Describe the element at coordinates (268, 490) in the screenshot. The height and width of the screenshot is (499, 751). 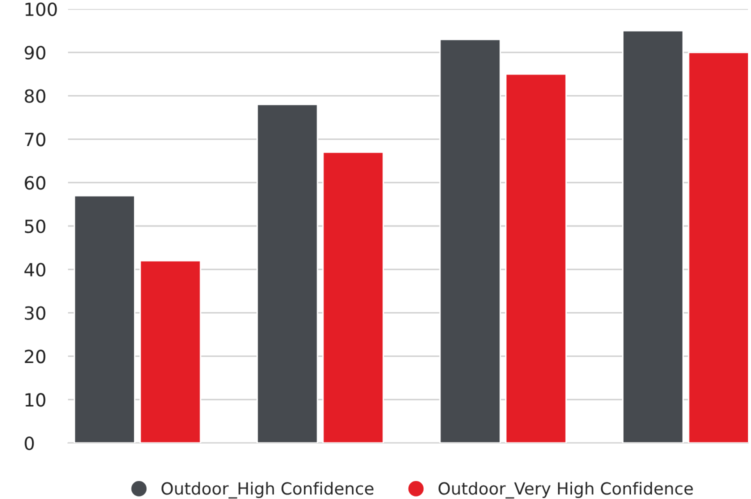
I see `legend-label: Outdoor_High Confidence` at that location.